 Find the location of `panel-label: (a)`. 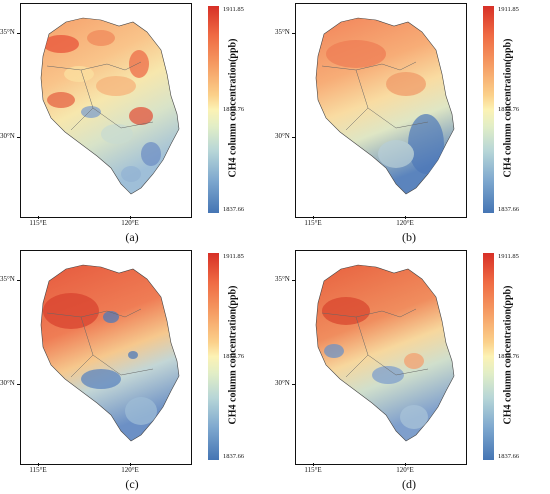

panel-label: (a) is located at coordinates (132, 237).